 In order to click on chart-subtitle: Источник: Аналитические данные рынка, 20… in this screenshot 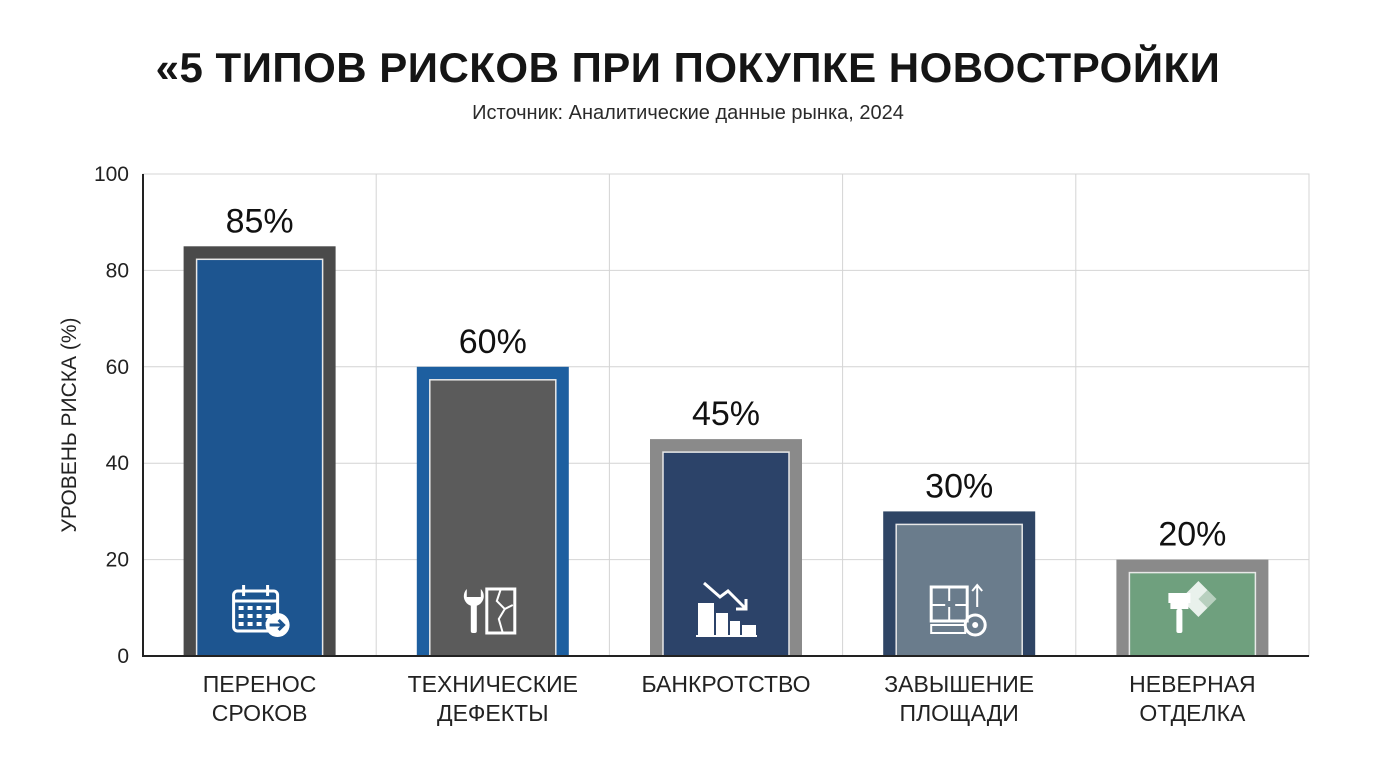, I will do `click(688, 113)`.